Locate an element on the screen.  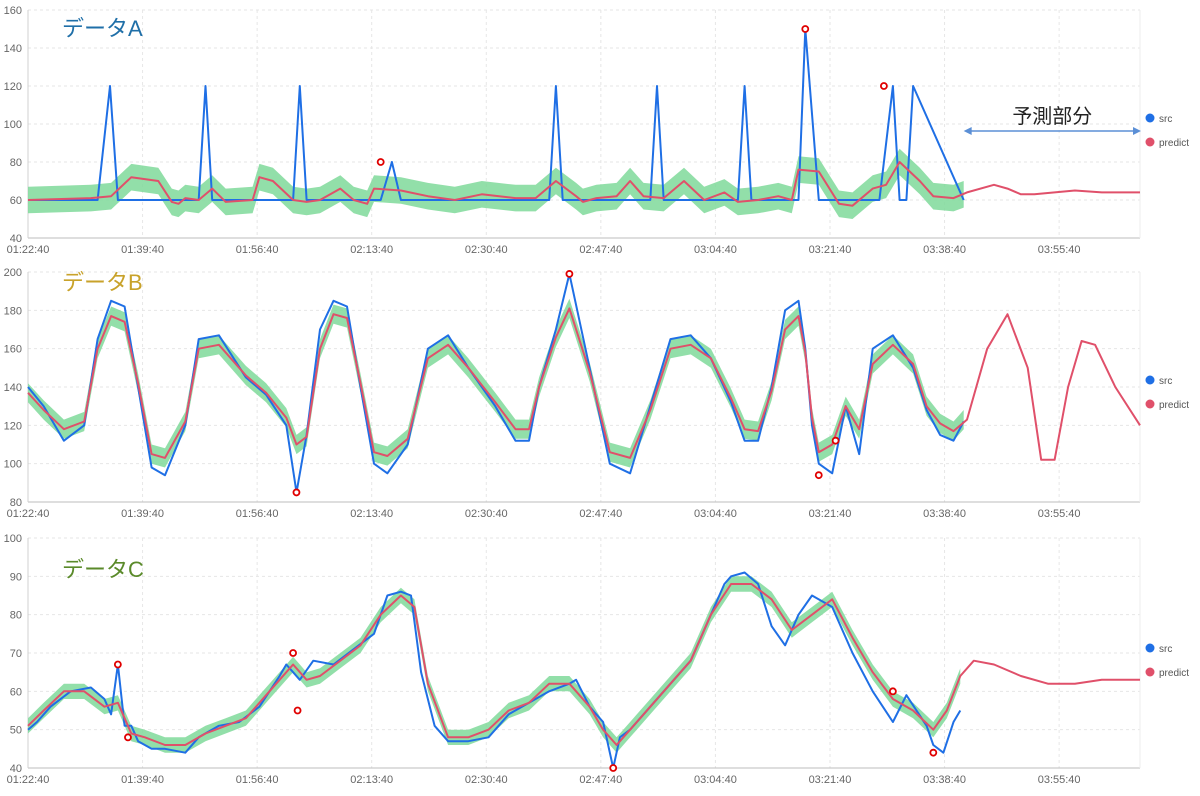
chart-title: データB is located at coordinates (102, 282).